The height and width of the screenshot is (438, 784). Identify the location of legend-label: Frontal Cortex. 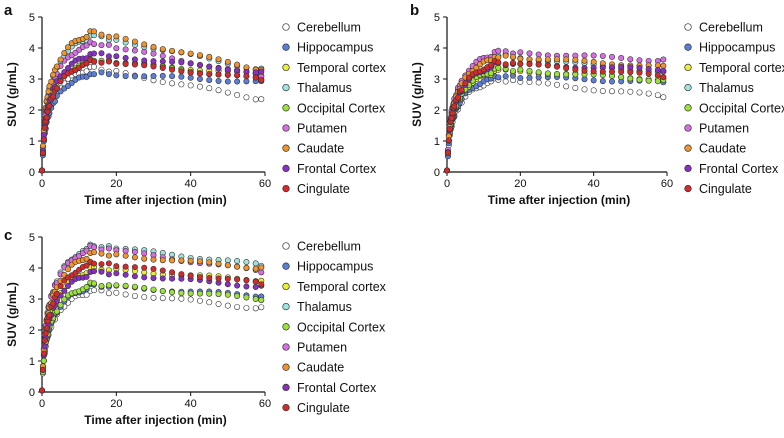
(337, 169).